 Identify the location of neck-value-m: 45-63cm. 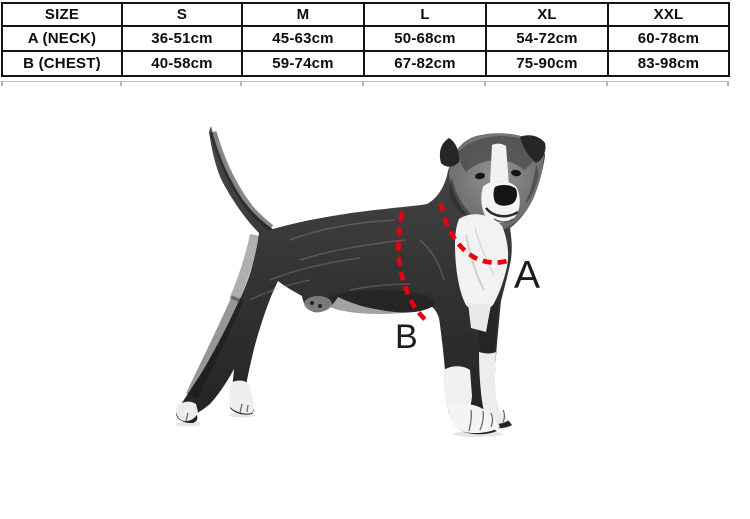
(303, 38).